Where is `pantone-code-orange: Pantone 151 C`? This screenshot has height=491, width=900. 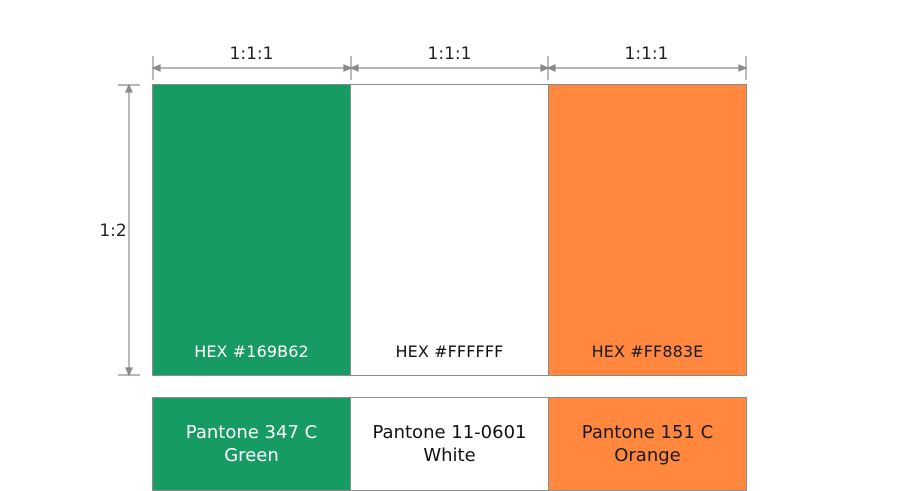
pantone-code-orange: Pantone 151 C is located at coordinates (647, 432).